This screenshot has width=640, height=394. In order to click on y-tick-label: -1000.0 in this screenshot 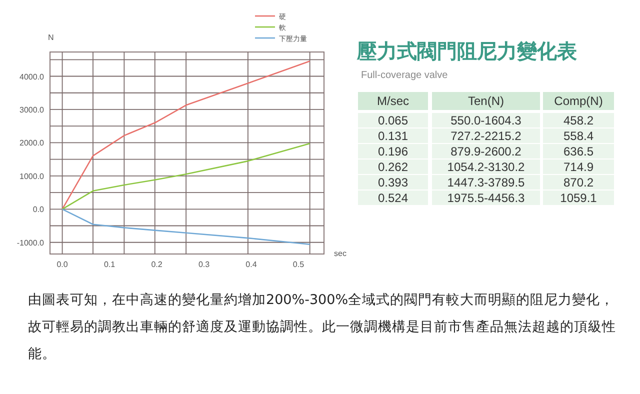, I will do `click(30, 243)`.